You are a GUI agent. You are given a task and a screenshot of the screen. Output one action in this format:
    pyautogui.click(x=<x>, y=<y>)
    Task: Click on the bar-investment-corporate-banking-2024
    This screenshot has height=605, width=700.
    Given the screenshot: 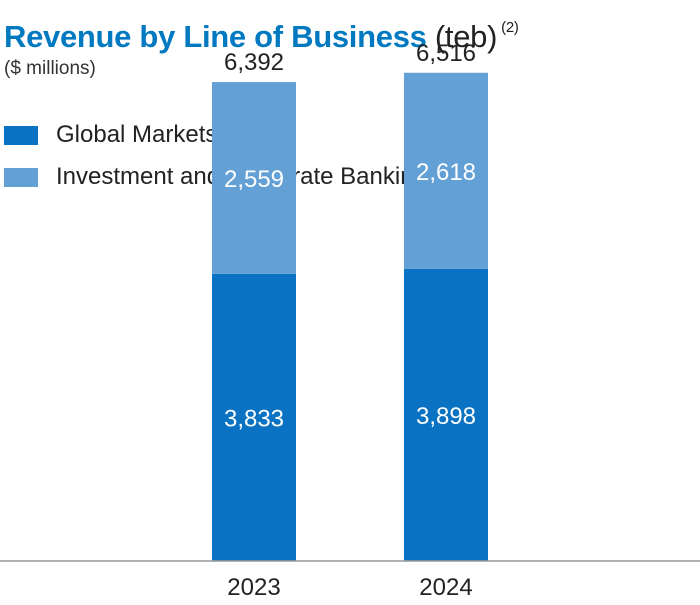 What is the action you would take?
    pyautogui.click(x=446, y=170)
    